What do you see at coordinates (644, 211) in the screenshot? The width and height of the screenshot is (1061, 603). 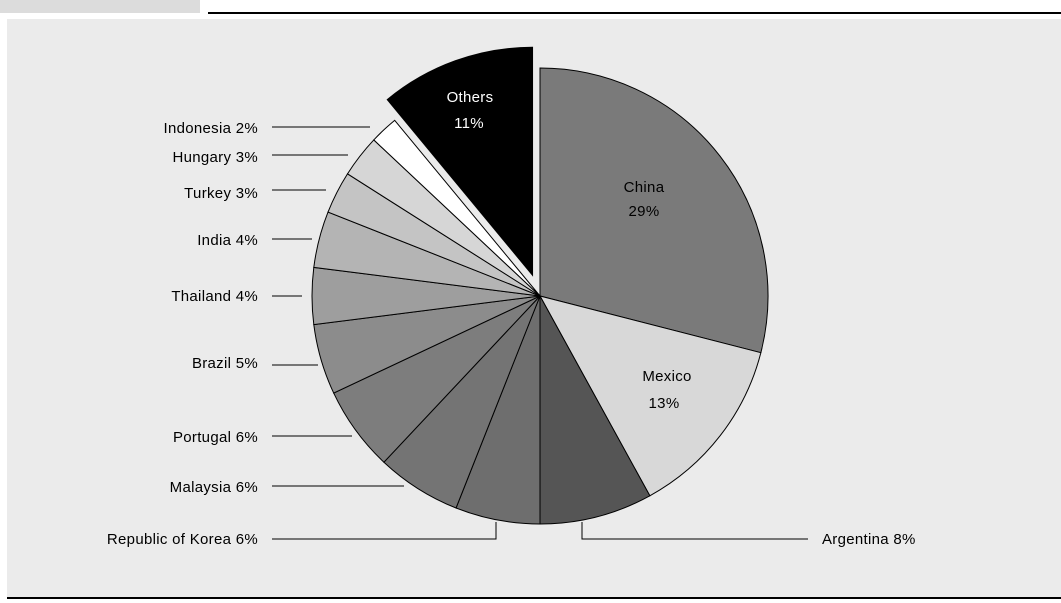 I see `slice-value-china: 29%` at bounding box center [644, 211].